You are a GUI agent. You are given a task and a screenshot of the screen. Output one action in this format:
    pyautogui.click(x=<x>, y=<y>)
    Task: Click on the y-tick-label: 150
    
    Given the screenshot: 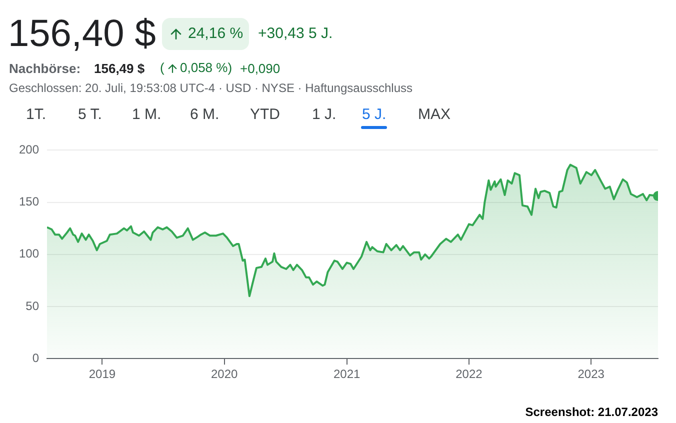 What is the action you would take?
    pyautogui.click(x=29, y=201)
    